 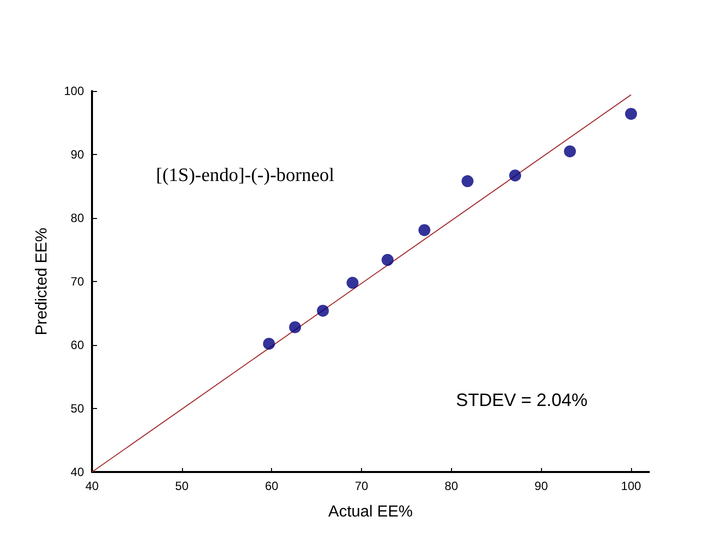 What do you see at coordinates (631, 486) in the screenshot?
I see `x-tick-label: 100` at bounding box center [631, 486].